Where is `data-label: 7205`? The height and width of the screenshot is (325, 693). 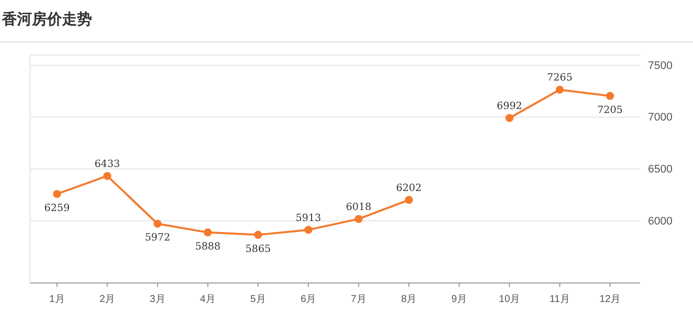
data-label: 7205 is located at coordinates (610, 110).